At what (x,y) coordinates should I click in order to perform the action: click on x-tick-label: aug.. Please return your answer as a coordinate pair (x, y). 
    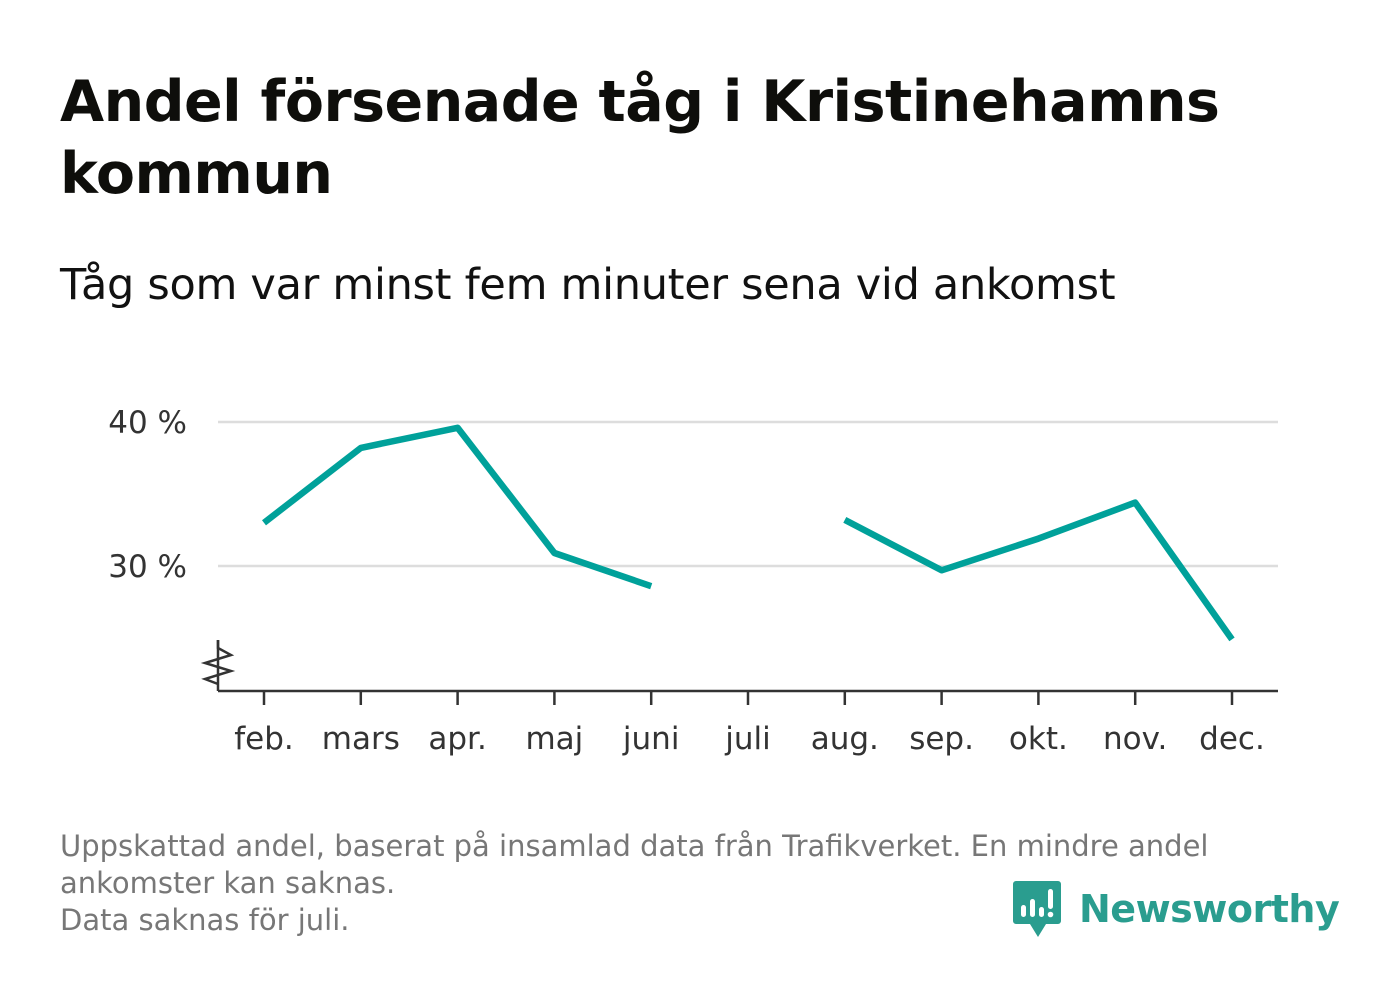
    Looking at the image, I should click on (845, 739).